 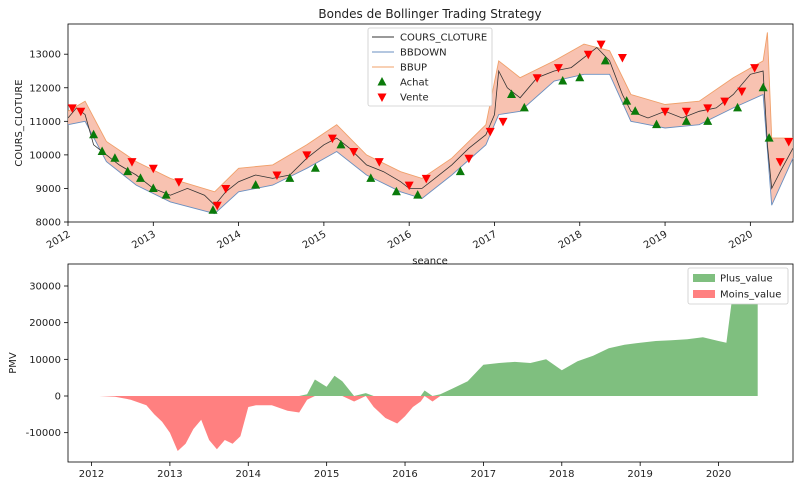 What do you see at coordinates (443, 38) in the screenshot?
I see `legend-entry-label: COURS_CLOTURE` at bounding box center [443, 38].